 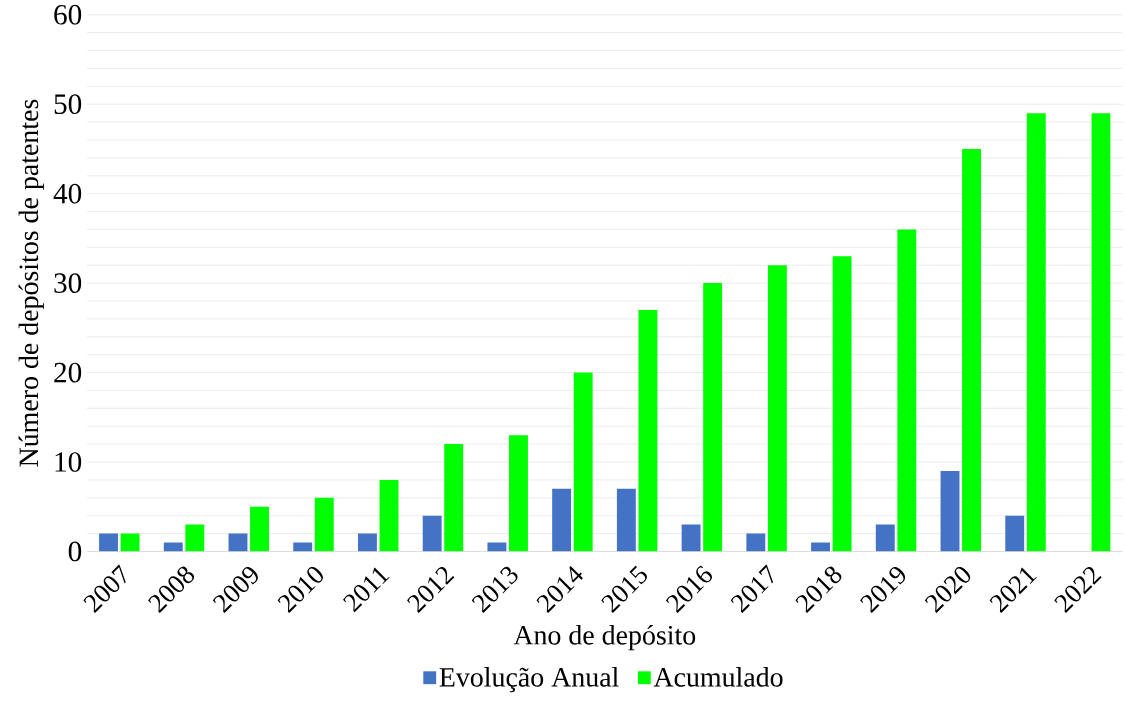 What do you see at coordinates (67, 193) in the screenshot?
I see `y-tick-label: 40` at bounding box center [67, 193].